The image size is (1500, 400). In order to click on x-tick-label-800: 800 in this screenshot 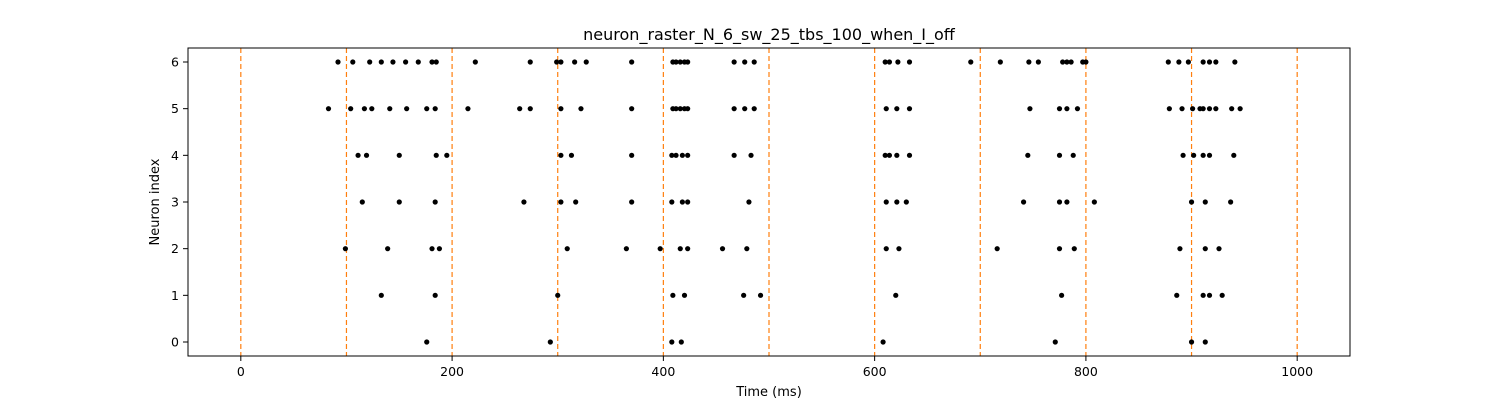, I will do `click(1086, 371)`.